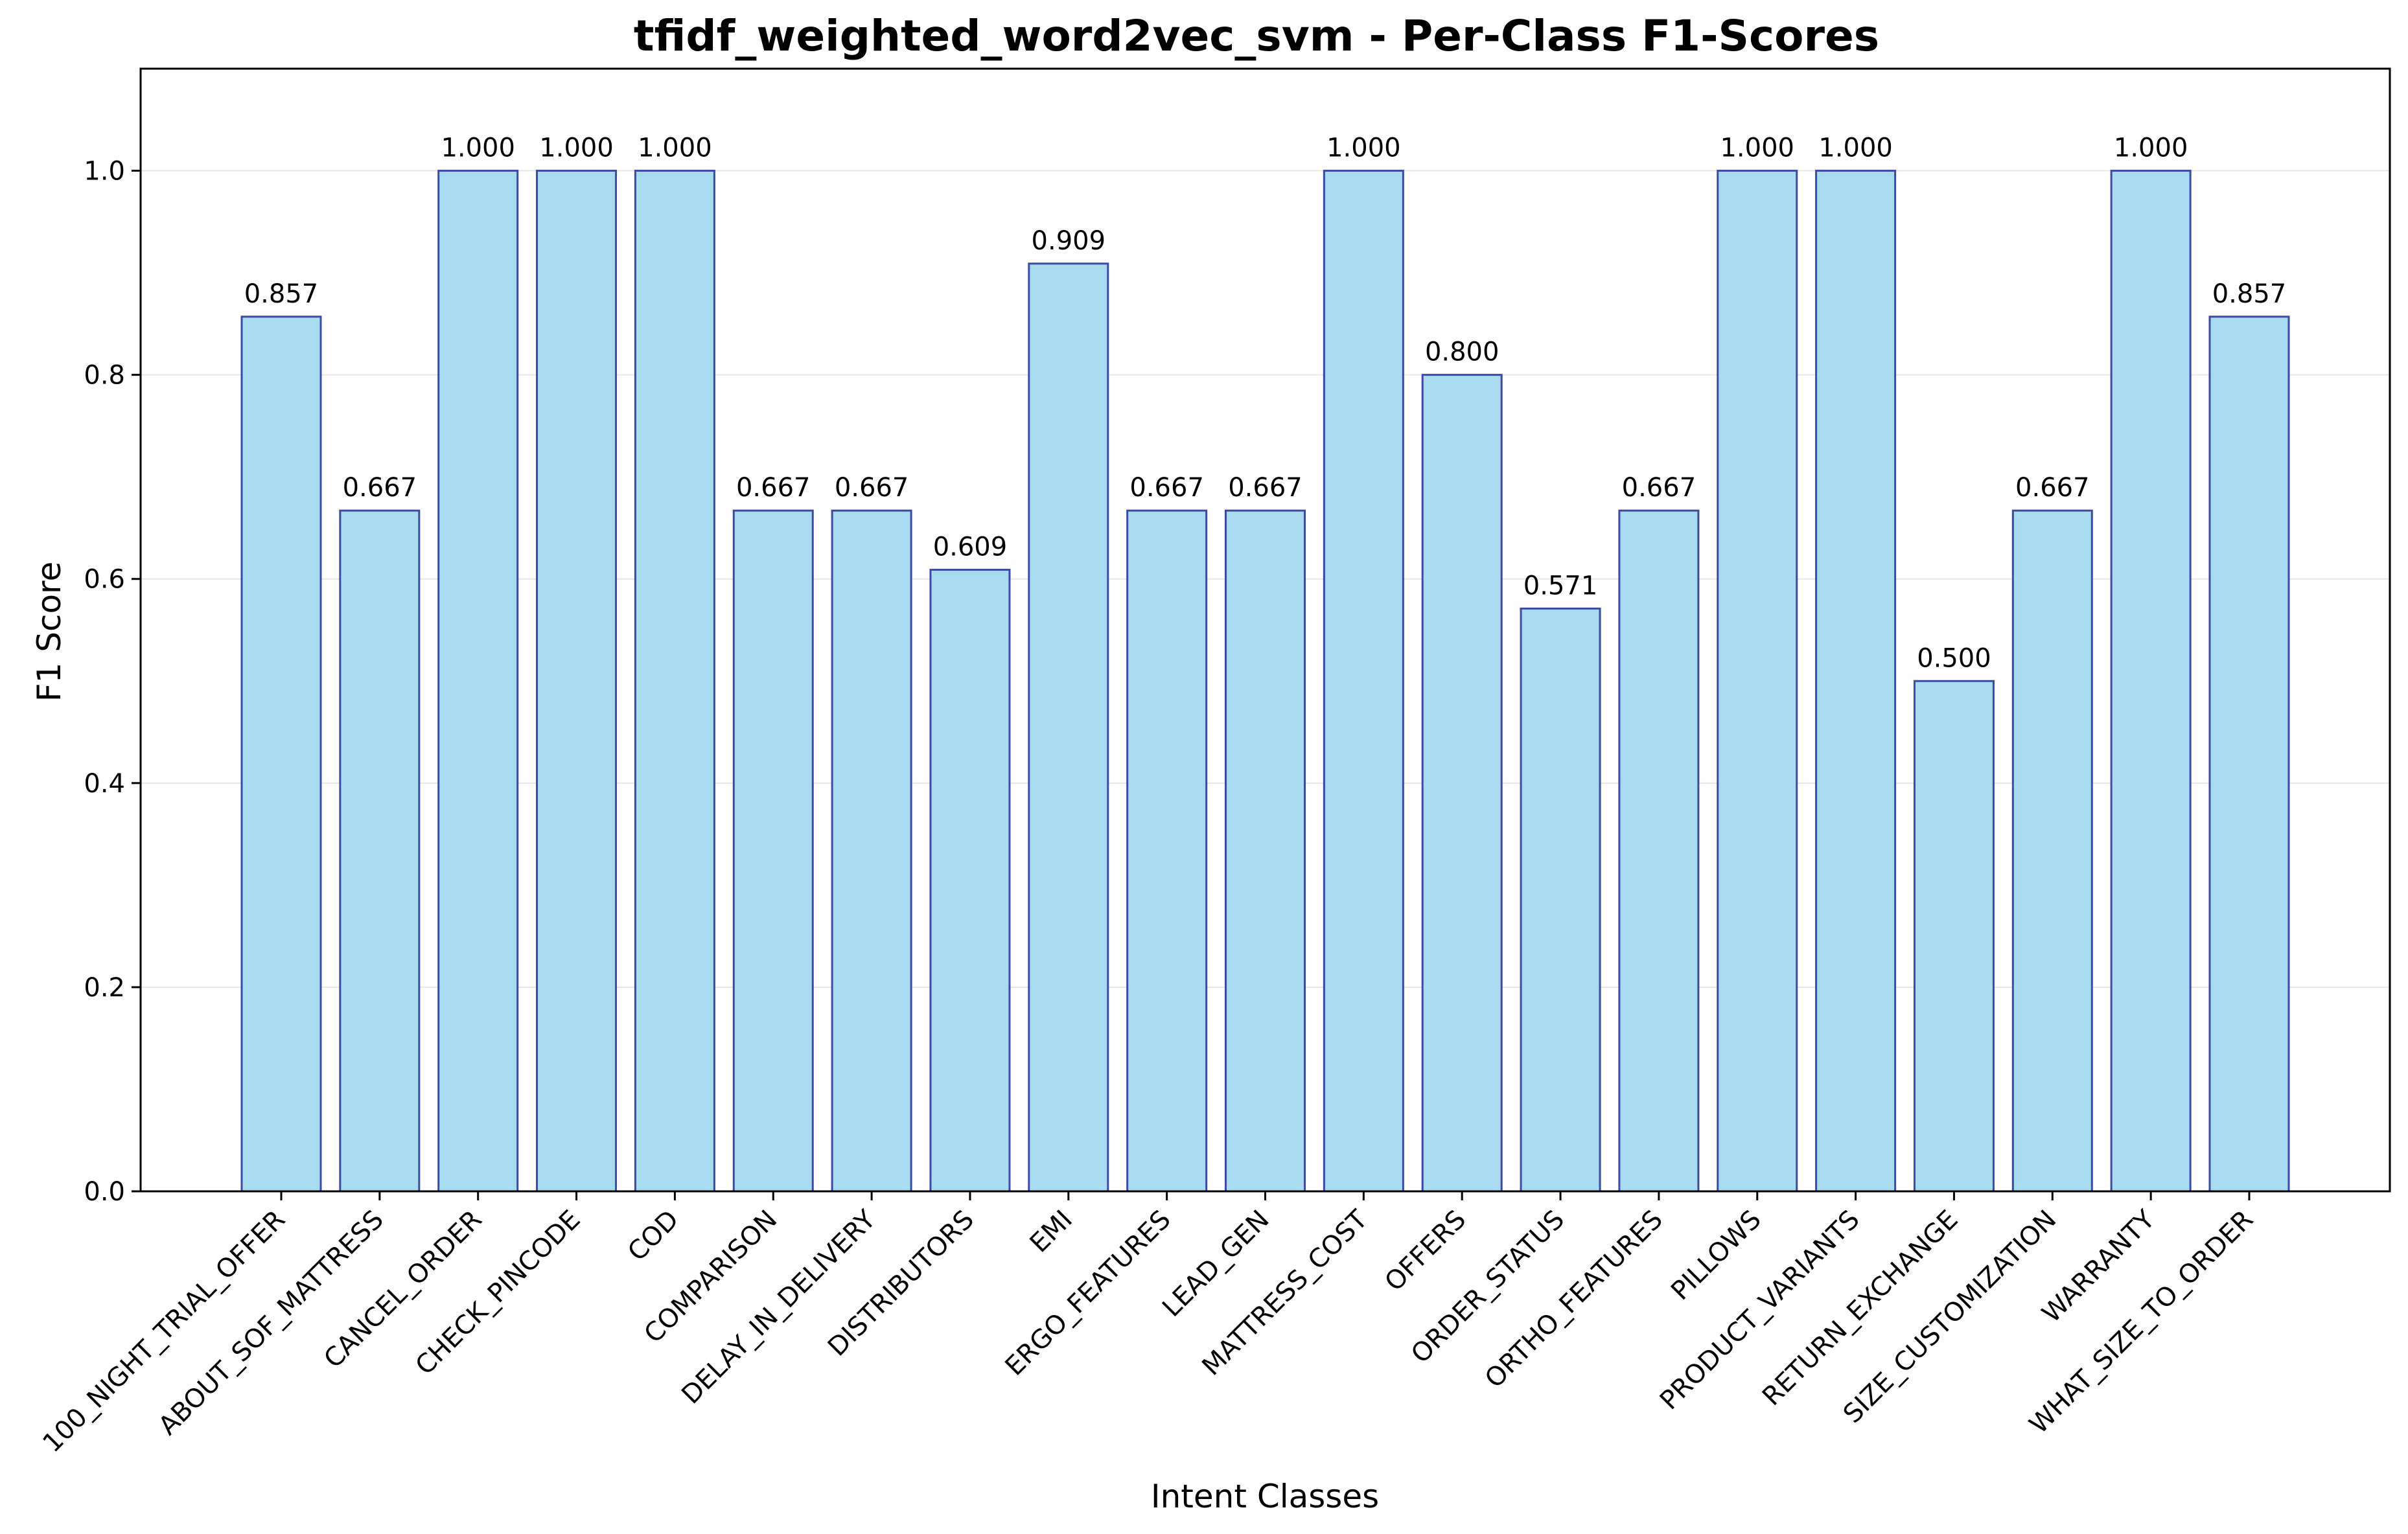 This screenshot has height=1534, width=2408. Describe the element at coordinates (104, 172) in the screenshot. I see `y-tick-label: 1.0` at that location.